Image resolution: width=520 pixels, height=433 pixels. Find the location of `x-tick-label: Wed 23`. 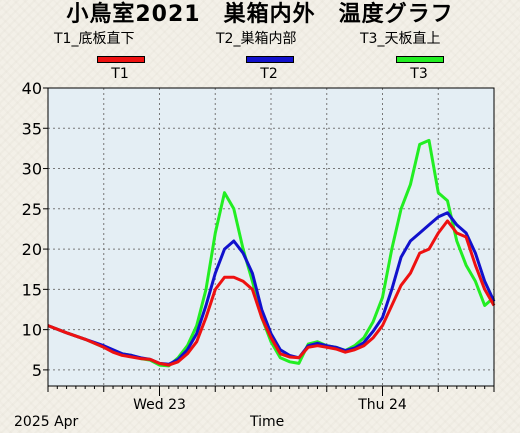

x-tick-label: Wed 23 is located at coordinates (159, 405).